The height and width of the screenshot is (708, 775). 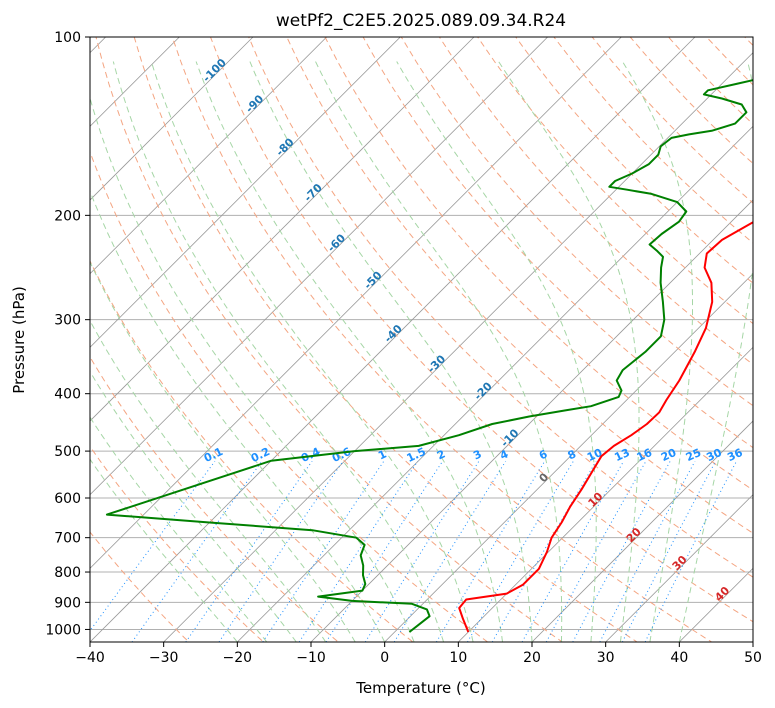 What do you see at coordinates (311, 658) in the screenshot?
I see `x-tick-label: −10` at bounding box center [311, 658].